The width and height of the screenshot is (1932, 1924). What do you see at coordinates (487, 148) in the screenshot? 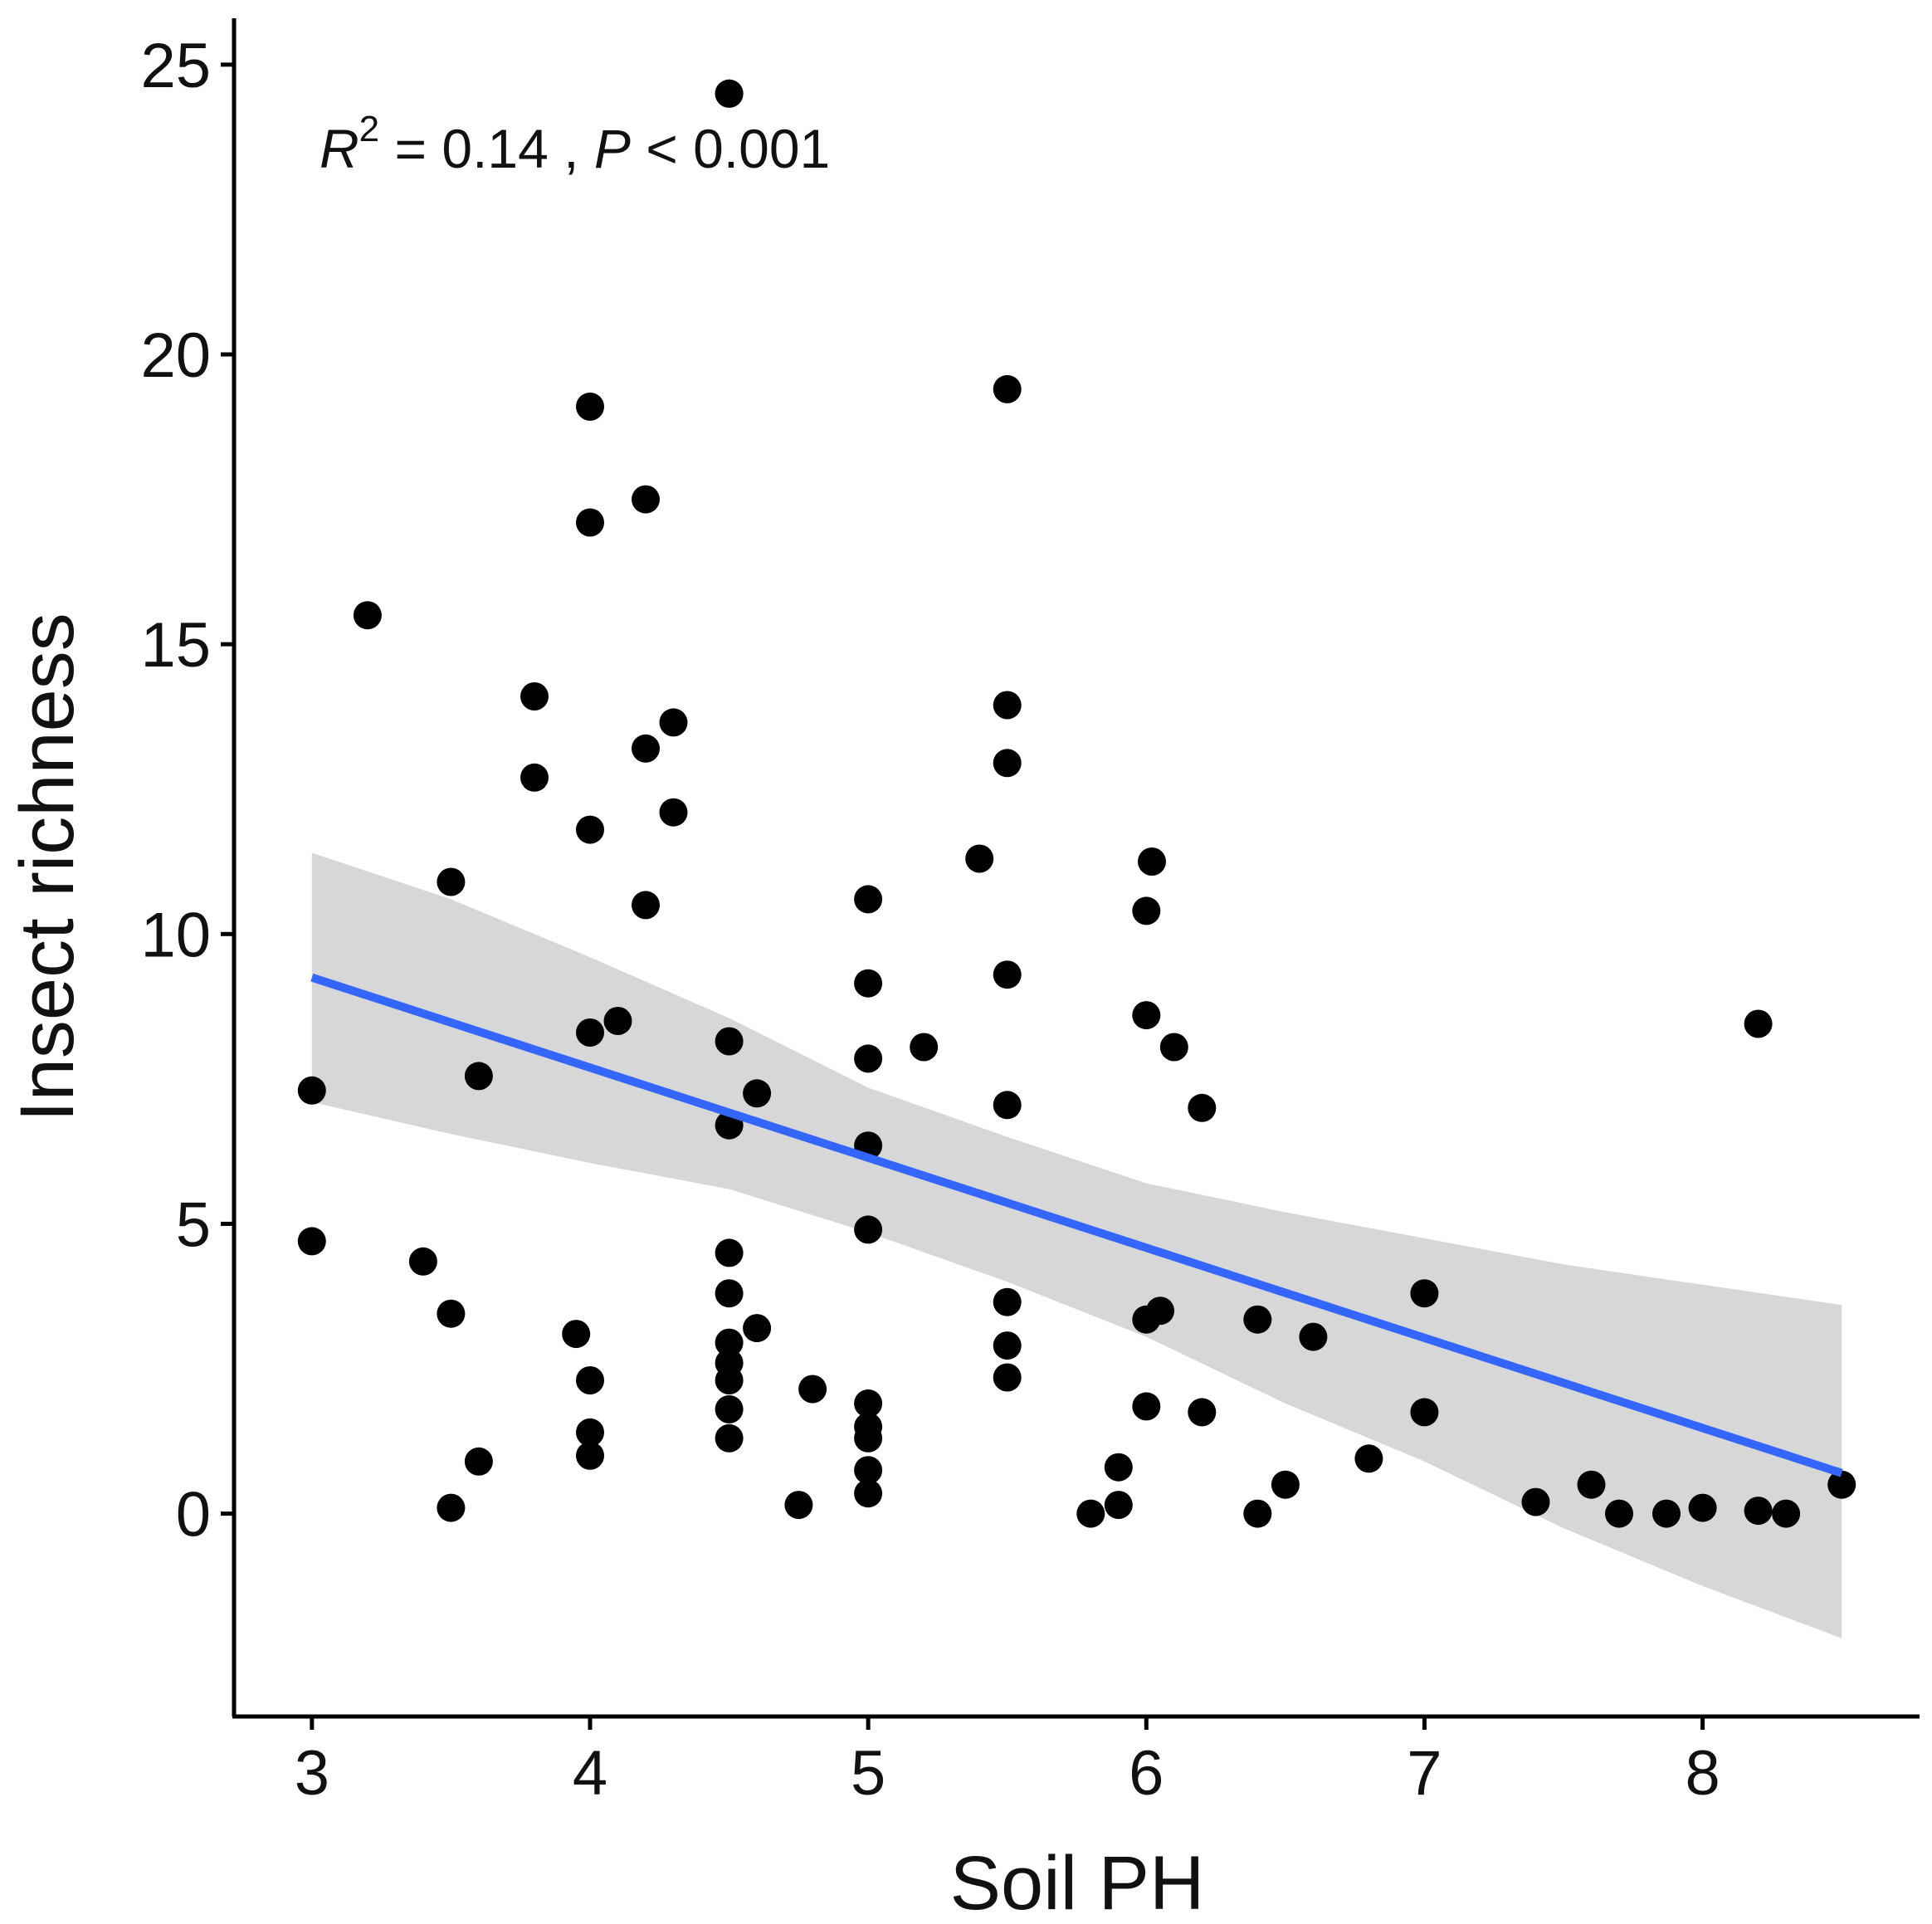
I see `r-squared-value: = 0.14 ,` at bounding box center [487, 148].